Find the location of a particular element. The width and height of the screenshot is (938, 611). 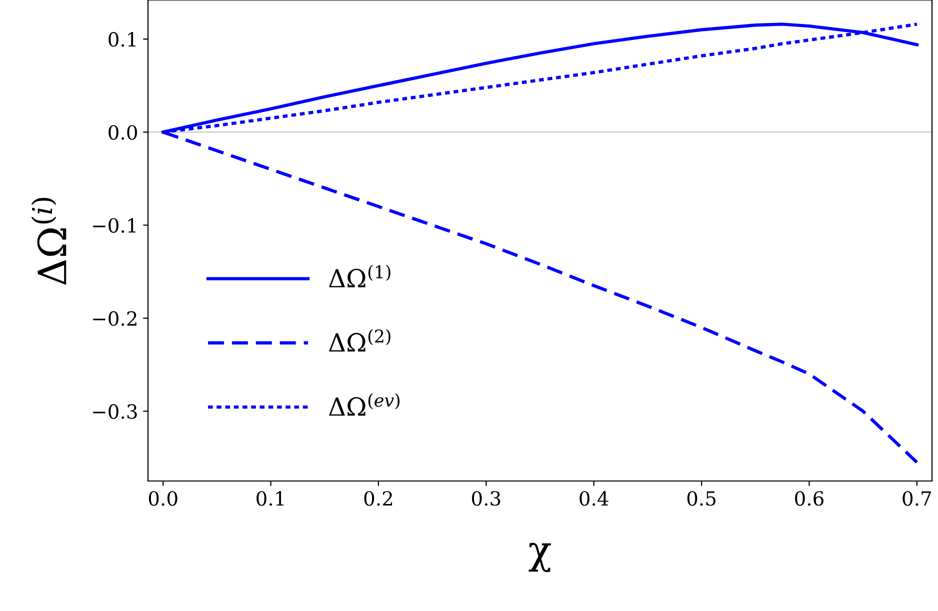

x-tick-label: 0.7 is located at coordinates (916, 498).